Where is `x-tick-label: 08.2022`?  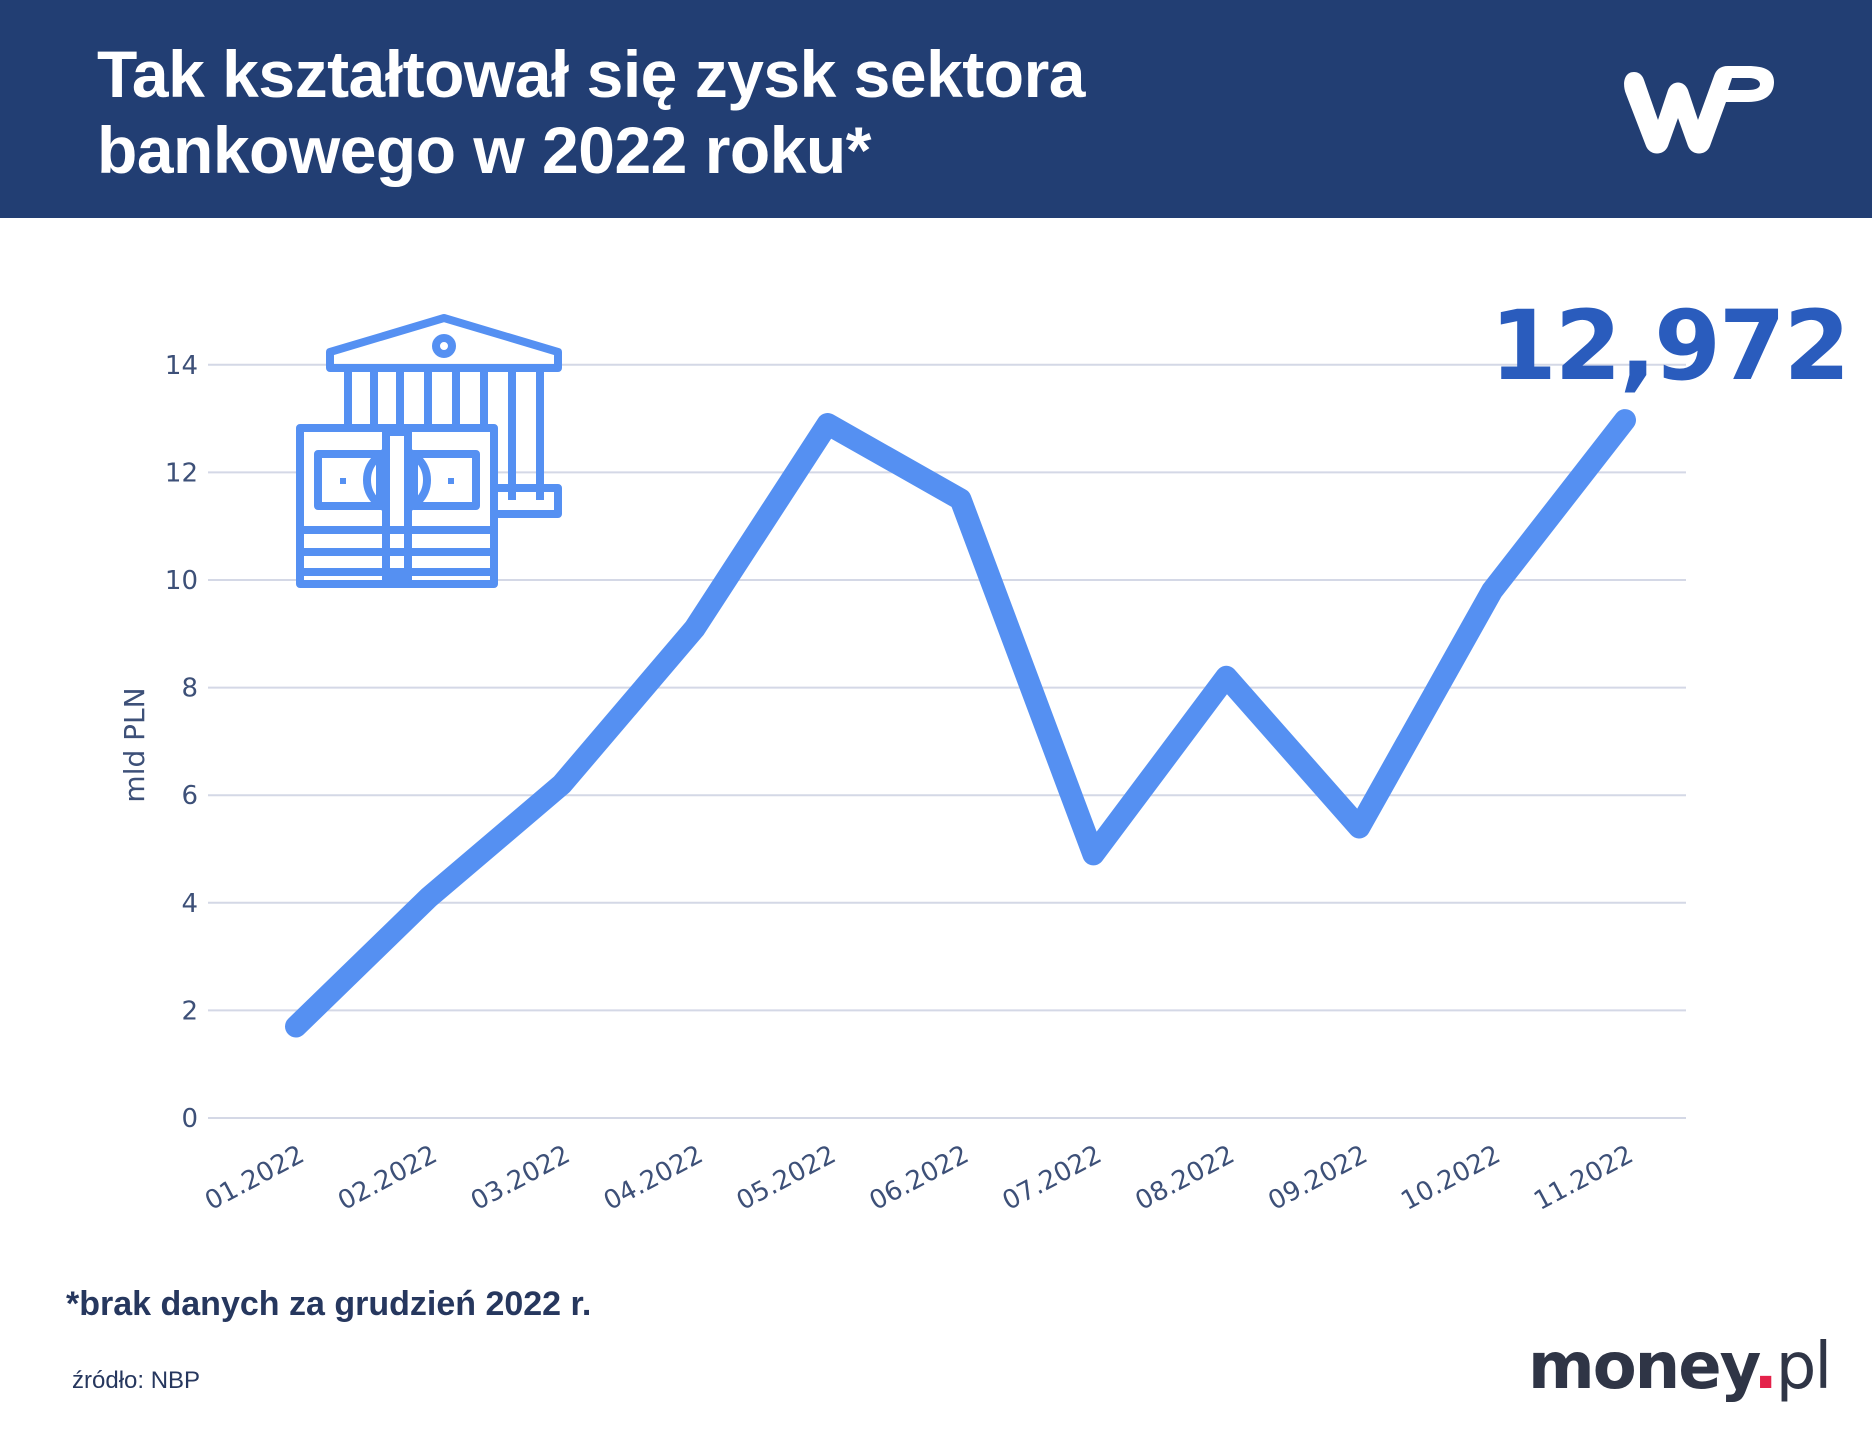 x-tick-label: 08.2022 is located at coordinates (1185, 1178).